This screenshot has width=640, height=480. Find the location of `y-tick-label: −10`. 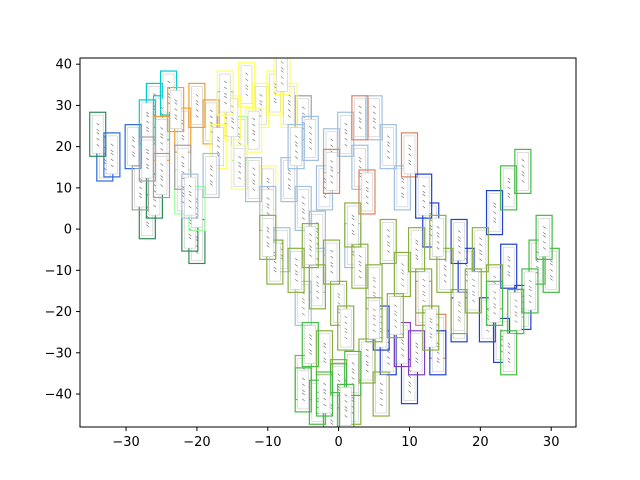

y-tick-label: −10 is located at coordinates (58, 271).